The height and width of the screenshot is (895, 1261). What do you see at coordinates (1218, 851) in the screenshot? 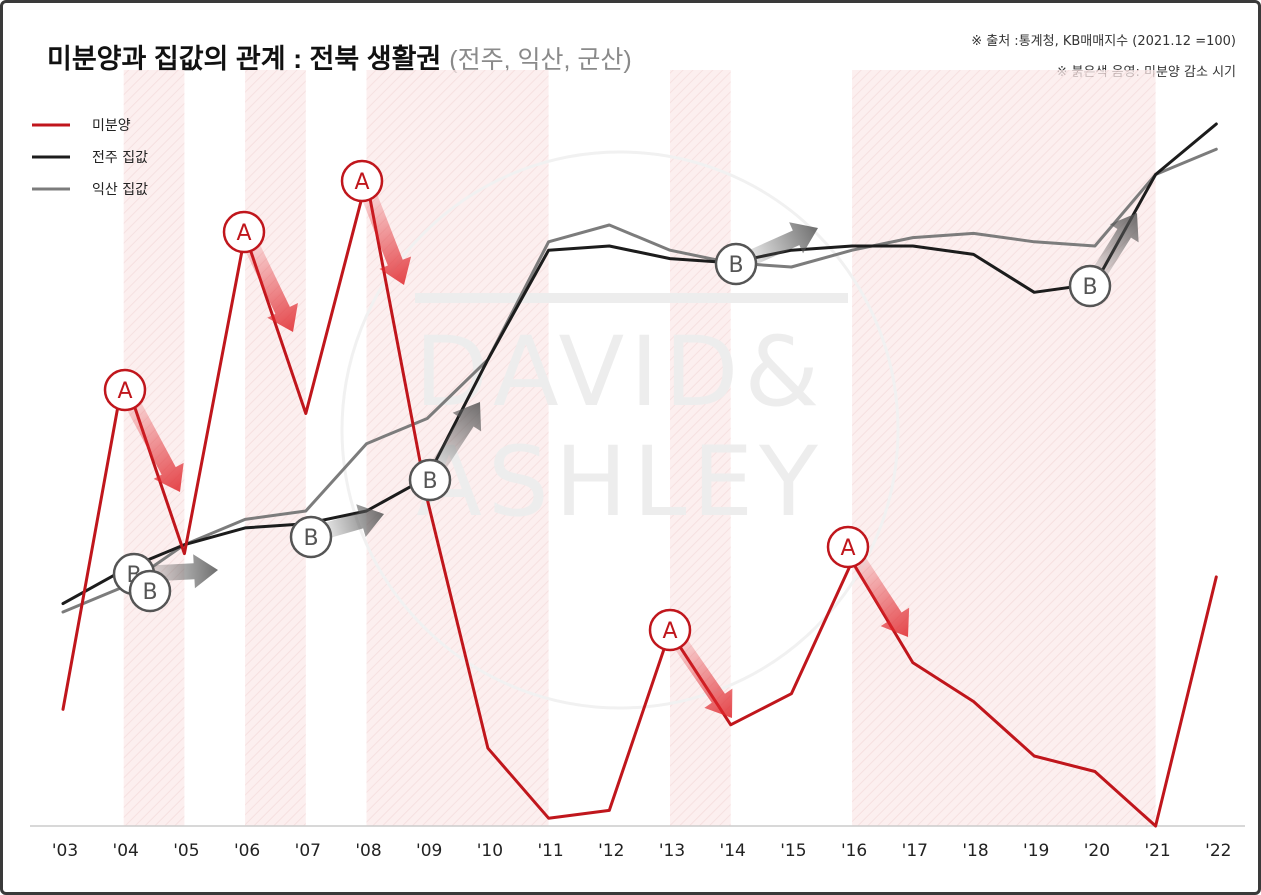
I see `x-tick-label: '22` at bounding box center [1218, 851].